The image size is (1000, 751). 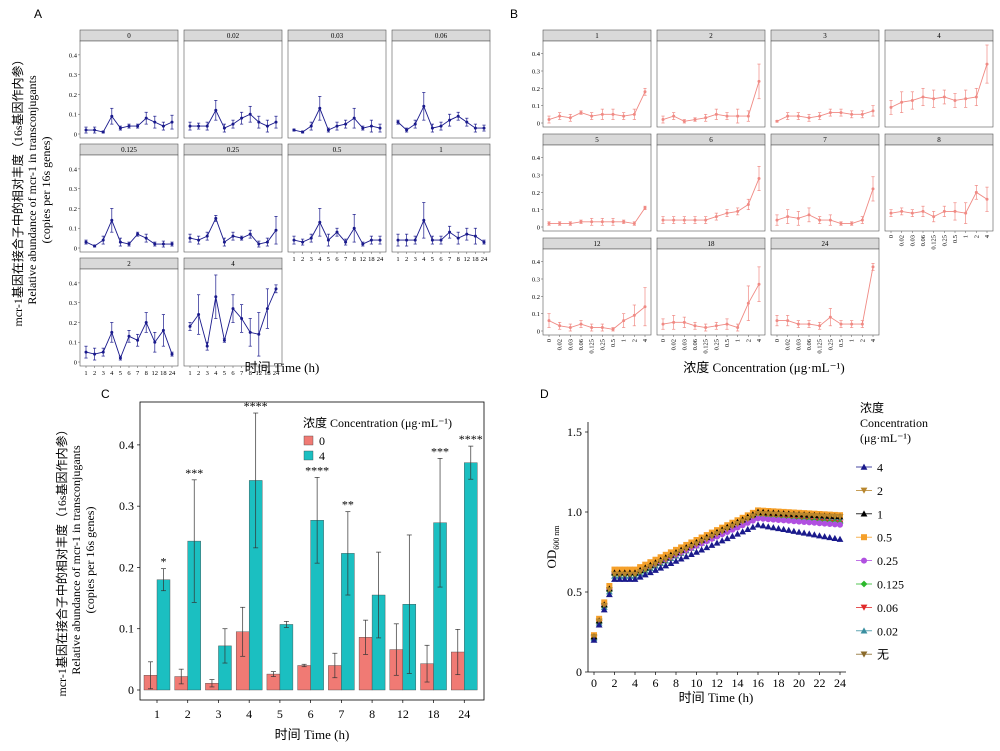 I want to click on x-tick-label: 0.02, so click(x=788, y=344).